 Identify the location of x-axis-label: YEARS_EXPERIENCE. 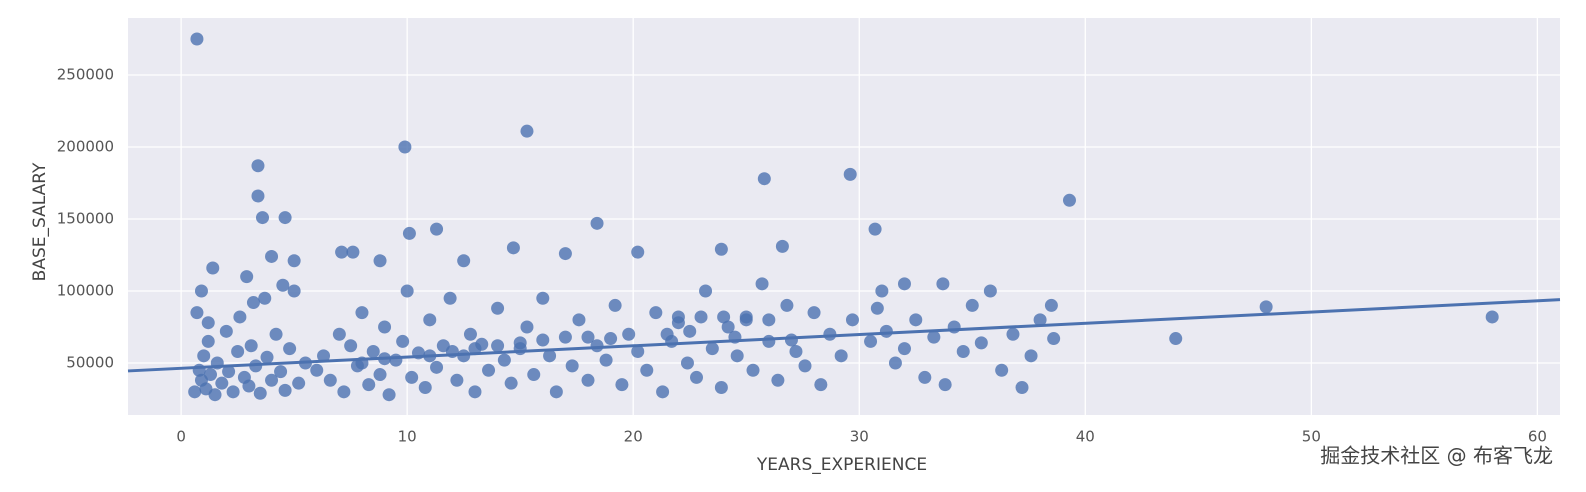
(841, 465).